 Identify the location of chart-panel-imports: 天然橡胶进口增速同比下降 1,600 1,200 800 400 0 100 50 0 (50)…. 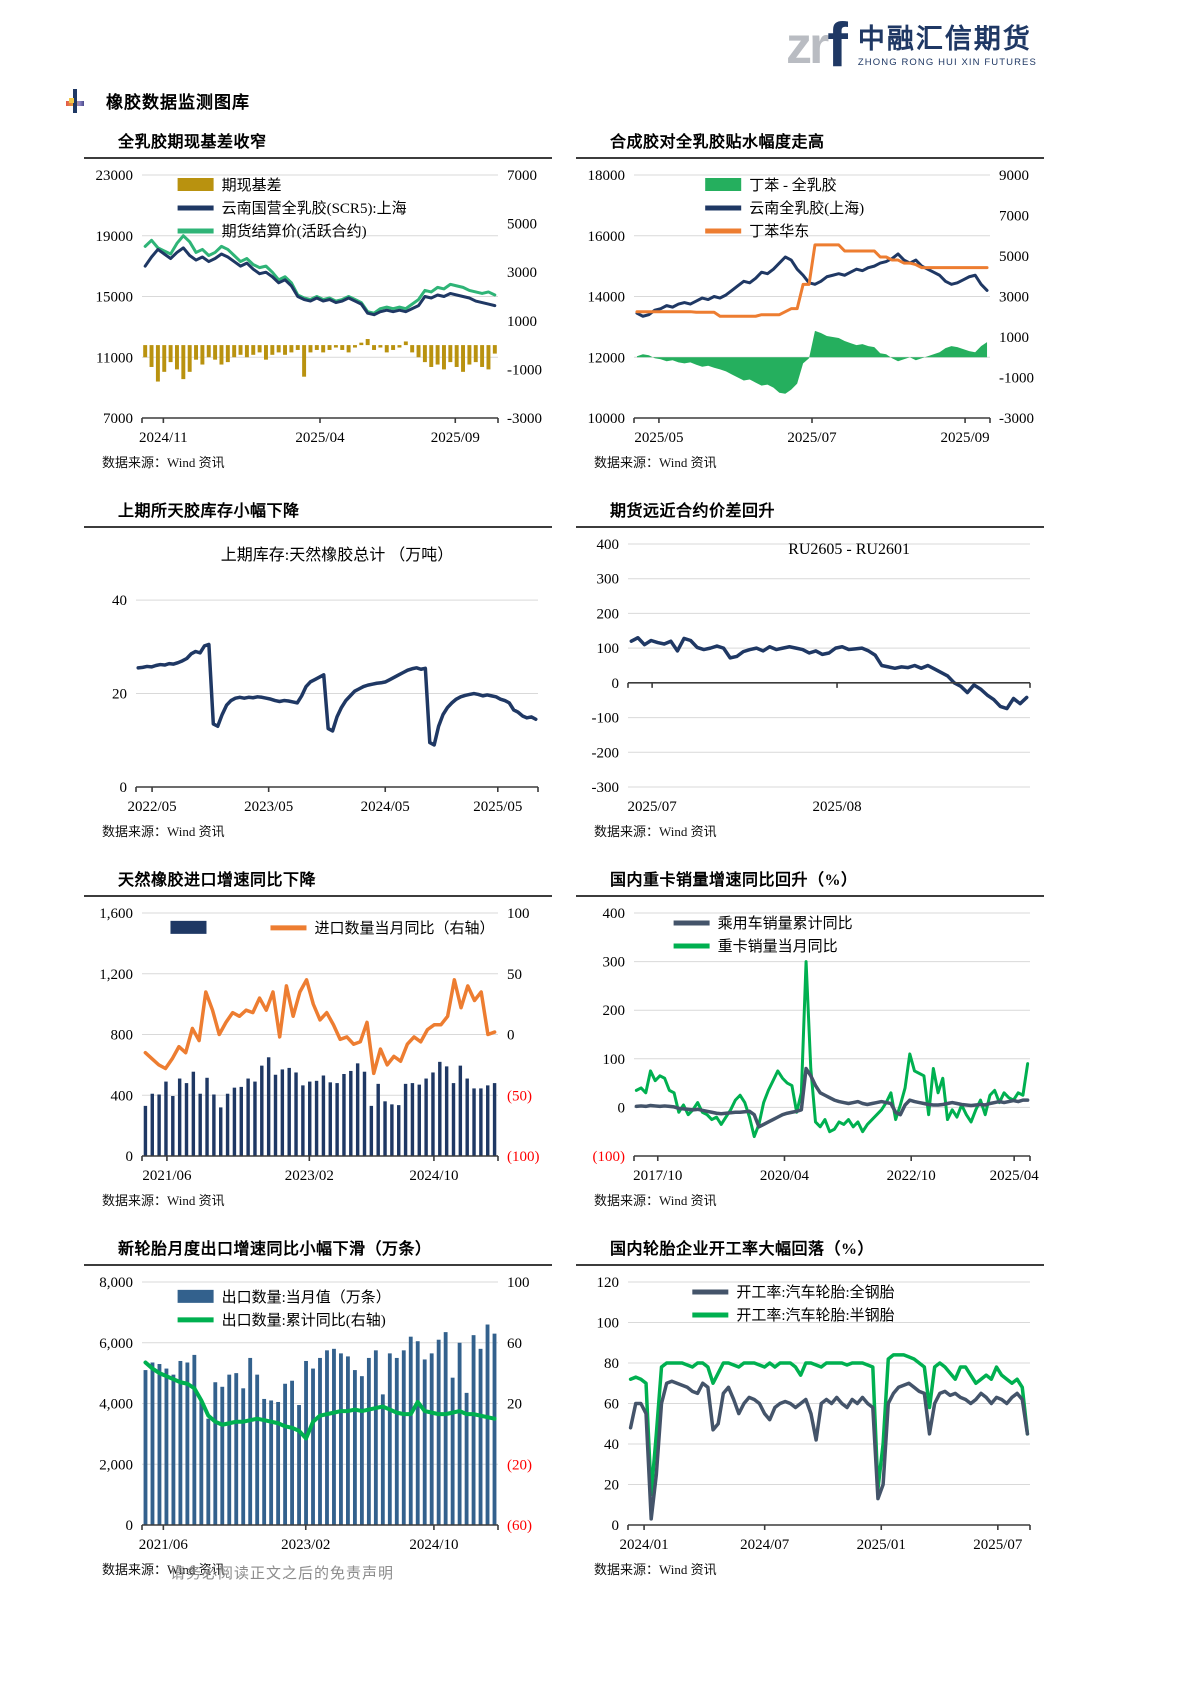
(318, 1037).